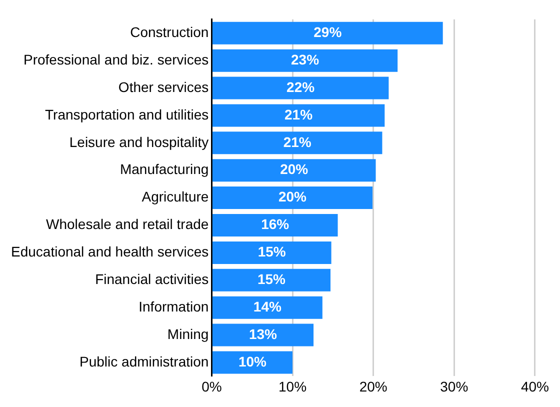  What do you see at coordinates (139, 142) in the screenshot?
I see `y-tick-label: Leisure and hospitality` at bounding box center [139, 142].